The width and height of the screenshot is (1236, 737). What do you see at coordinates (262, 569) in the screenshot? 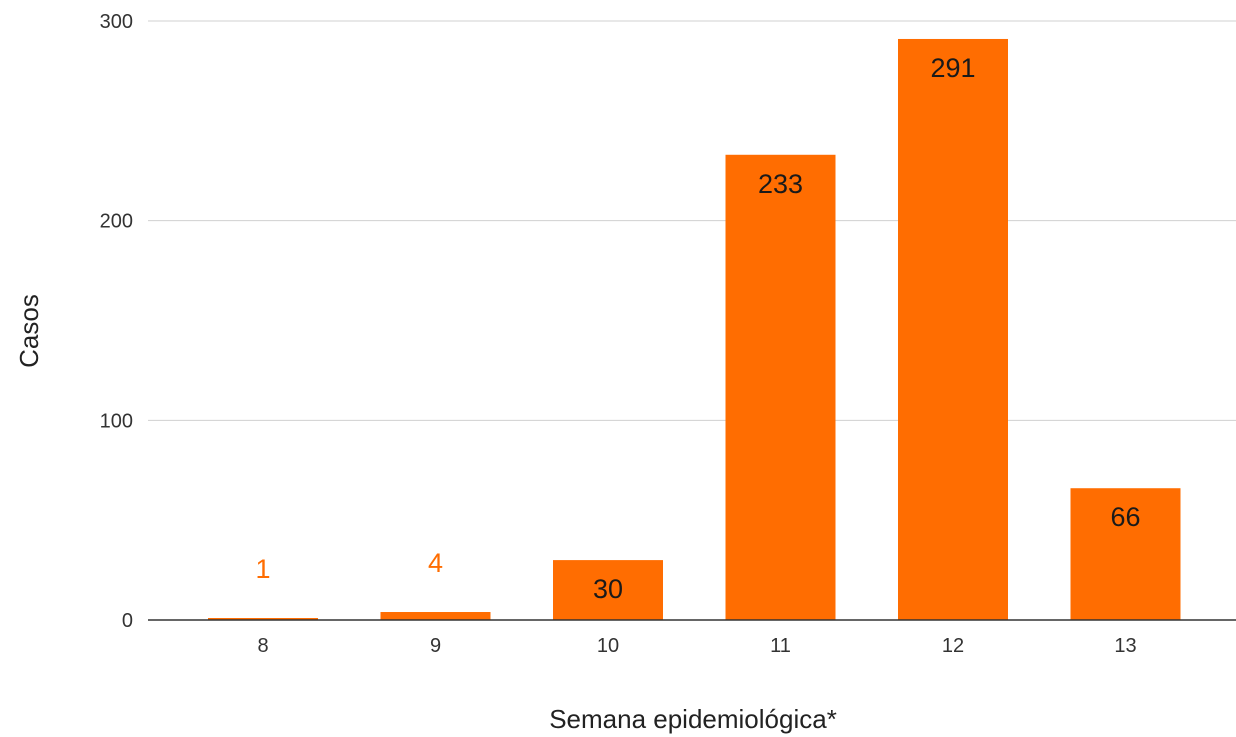
I see `data-label: 1` at bounding box center [262, 569].